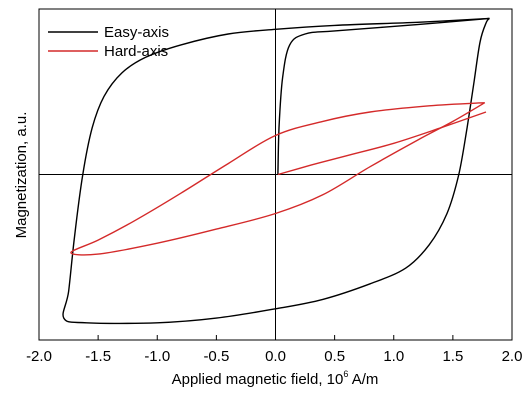 The width and height of the screenshot is (524, 394). I want to click on x-tick-label: 1.5, so click(452, 356).